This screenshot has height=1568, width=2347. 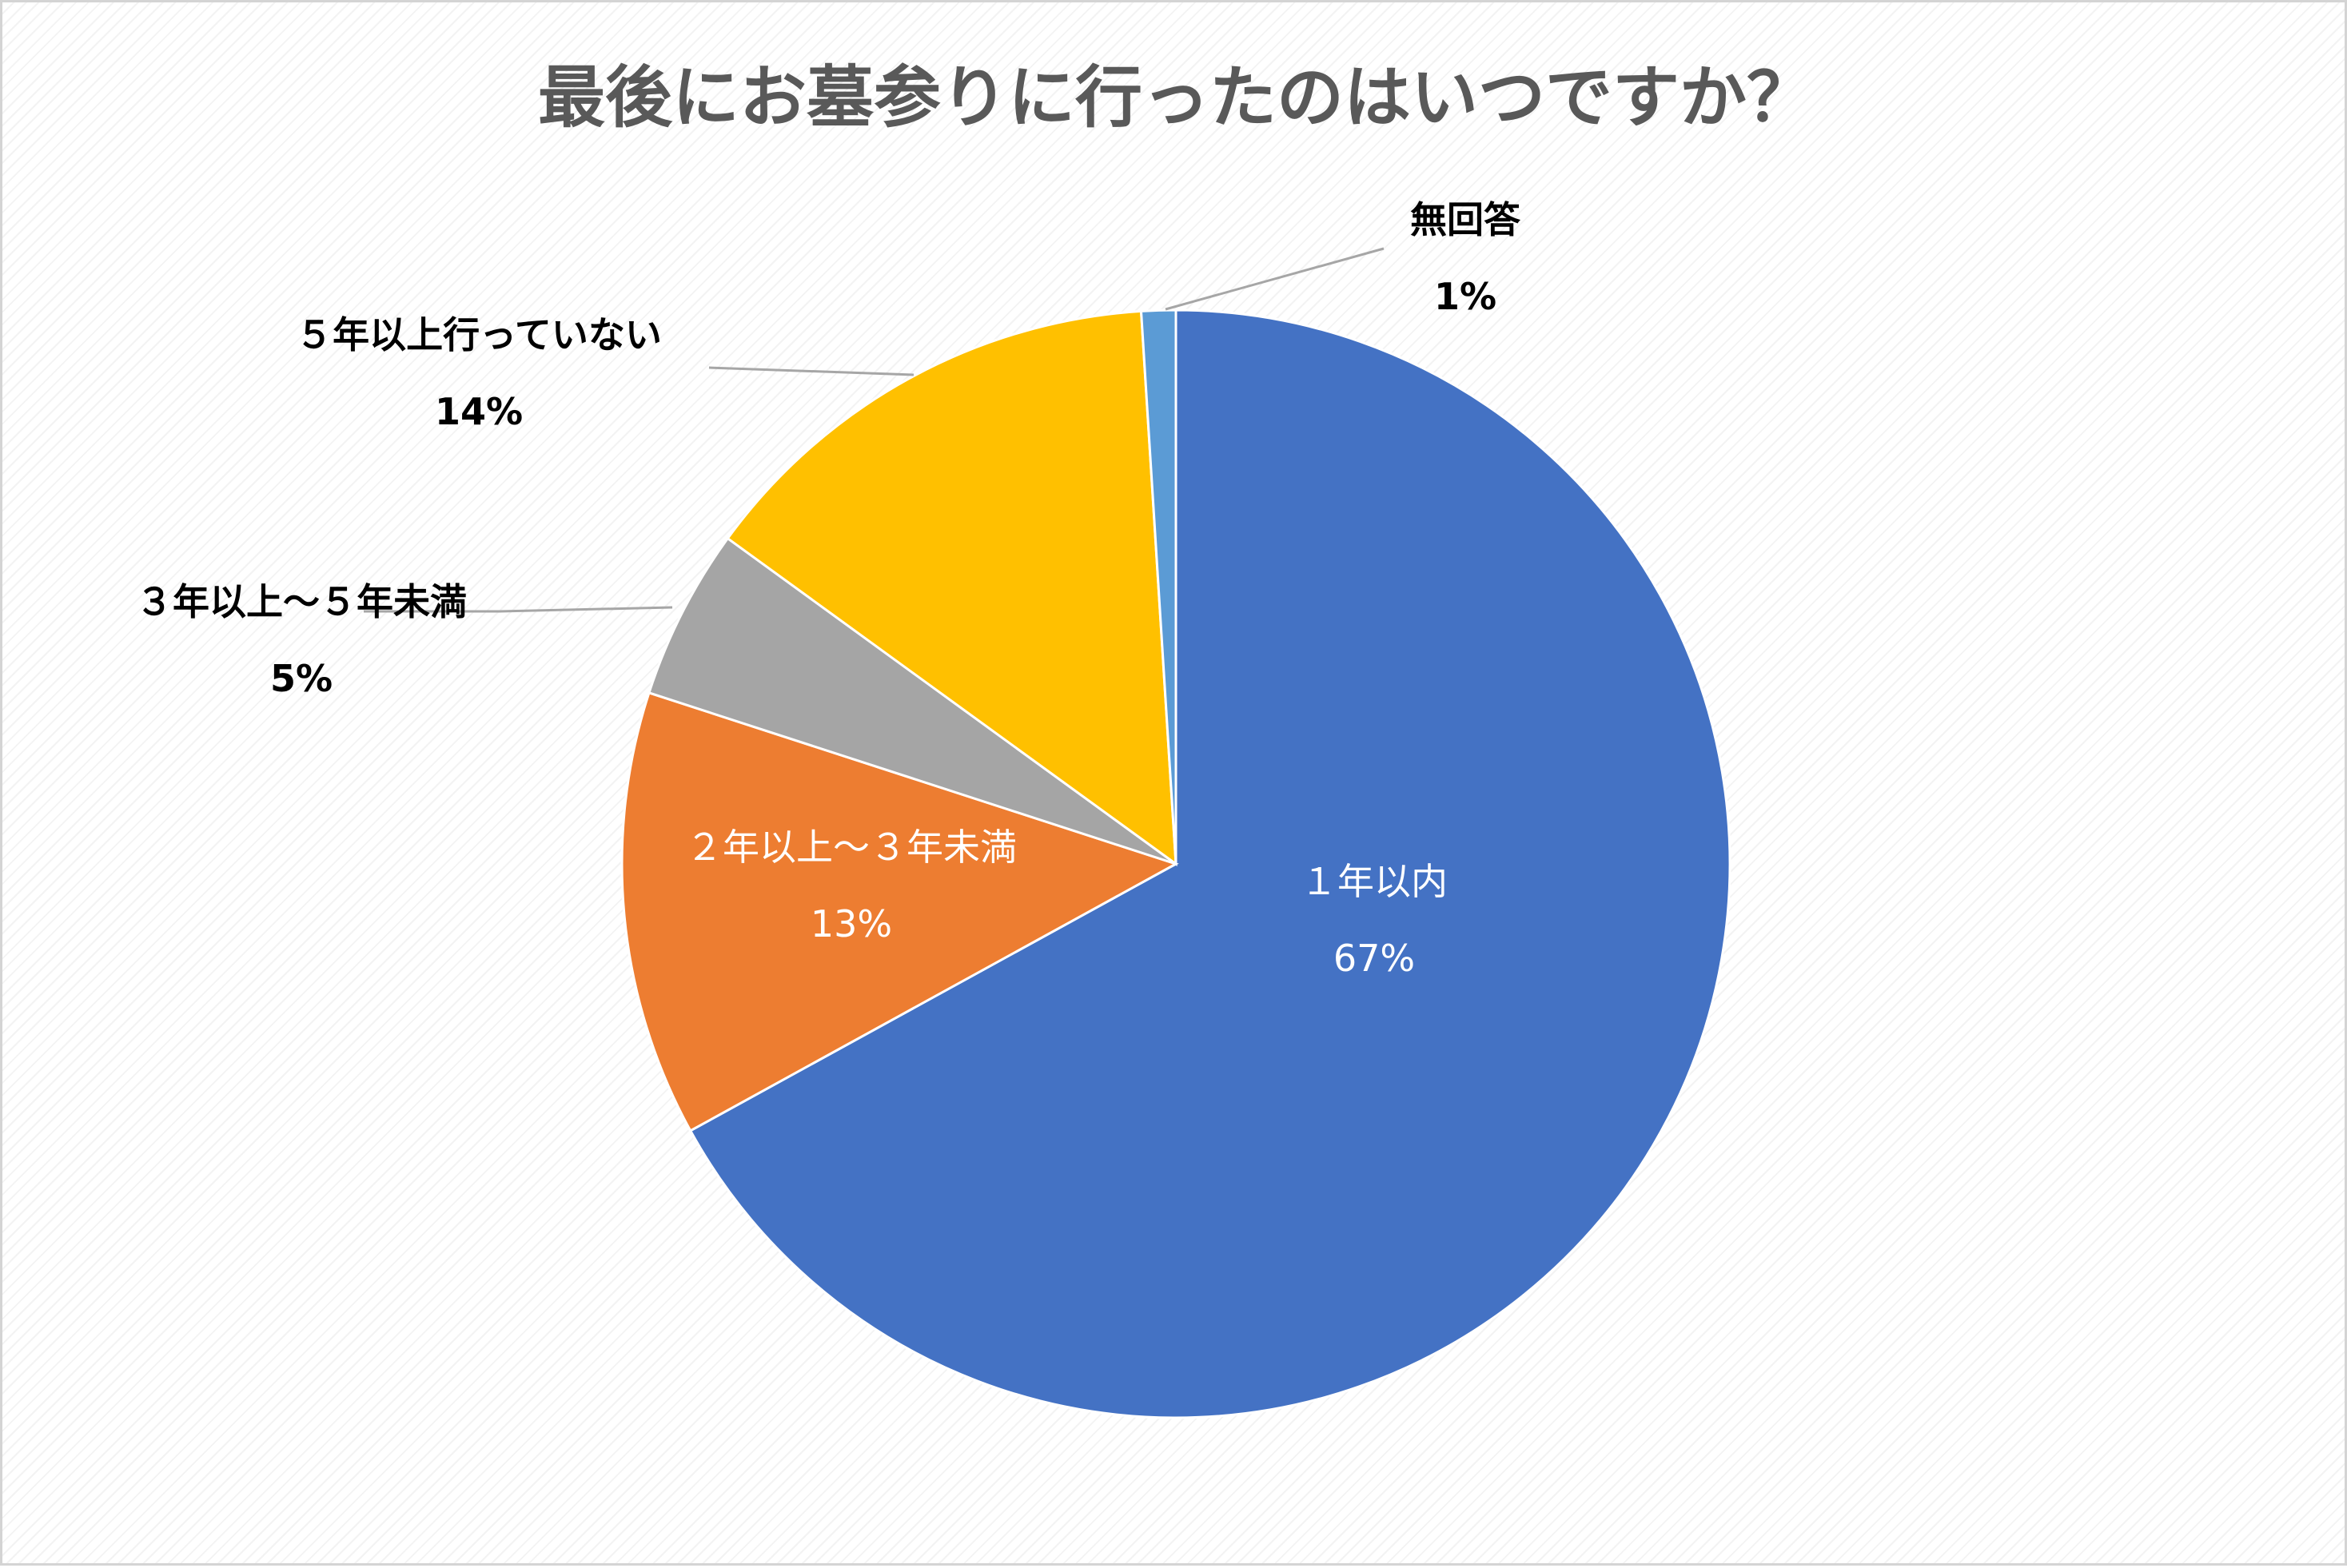 What do you see at coordinates (811, 371) in the screenshot?
I see `leader-line-over5` at bounding box center [811, 371].